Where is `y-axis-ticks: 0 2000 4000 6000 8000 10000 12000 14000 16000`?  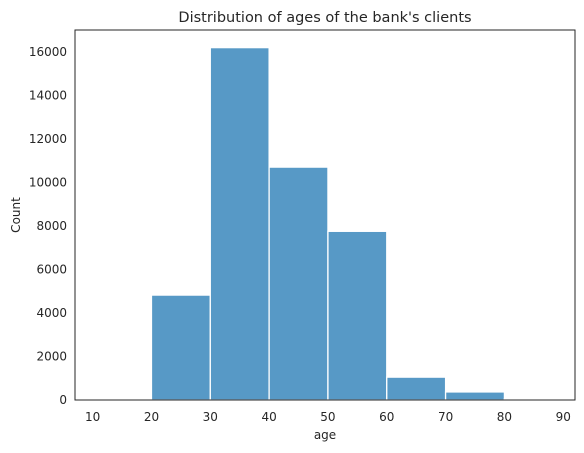
y-axis-ticks: 0 2000 4000 6000 8000 10000 12000 14000 16000 is located at coordinates (48, 226).